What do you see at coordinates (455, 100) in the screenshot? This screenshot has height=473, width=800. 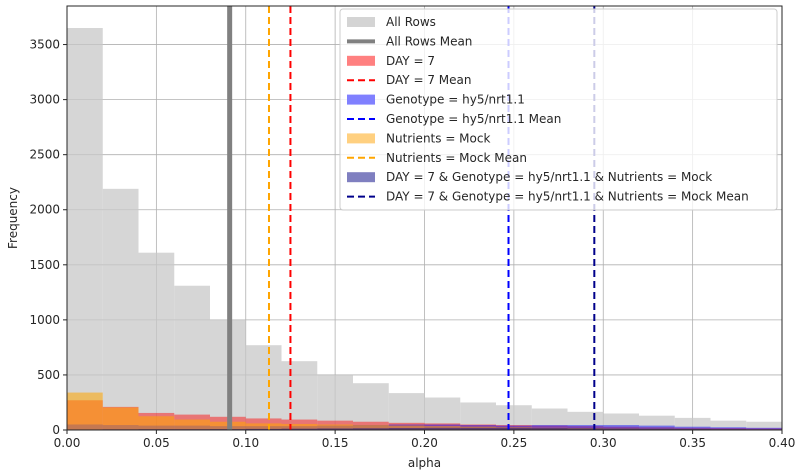 I see `legend-label: Genotype = hy5/nrt1.1` at bounding box center [455, 100].